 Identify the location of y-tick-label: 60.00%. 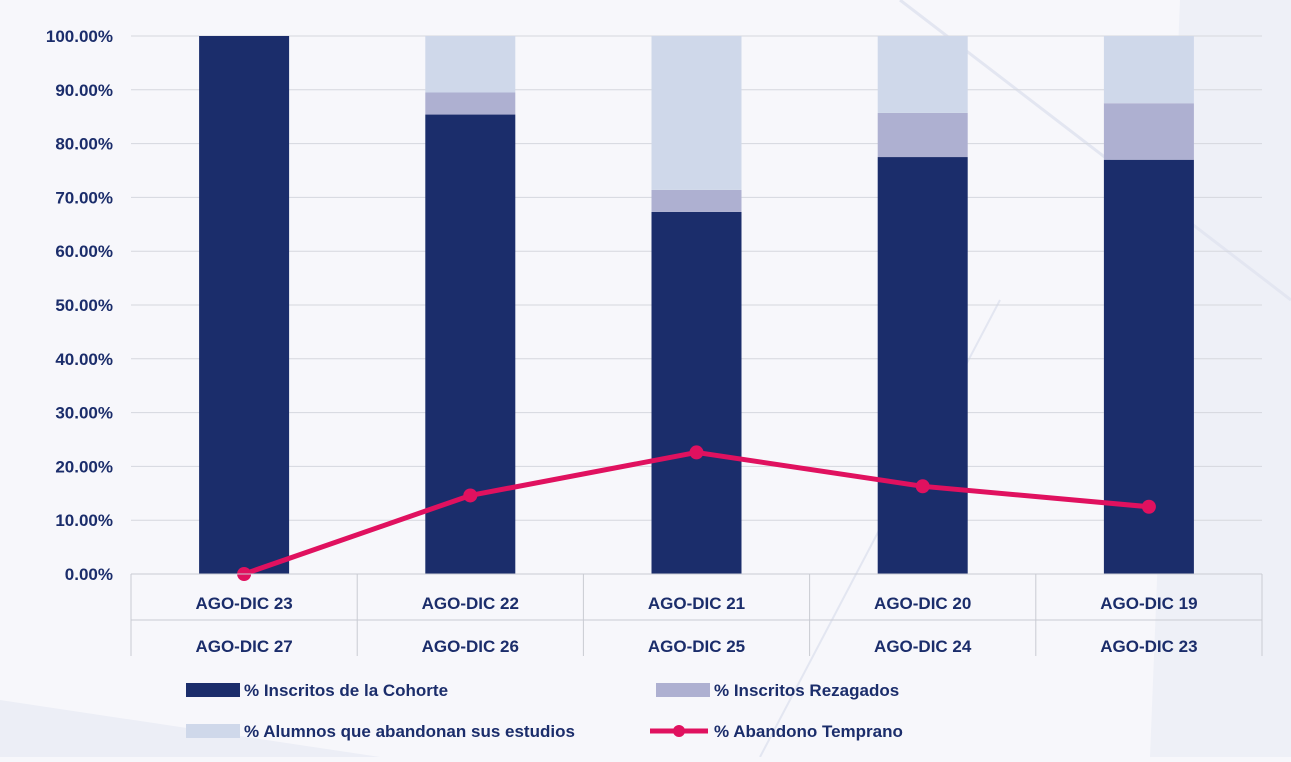
(84, 251).